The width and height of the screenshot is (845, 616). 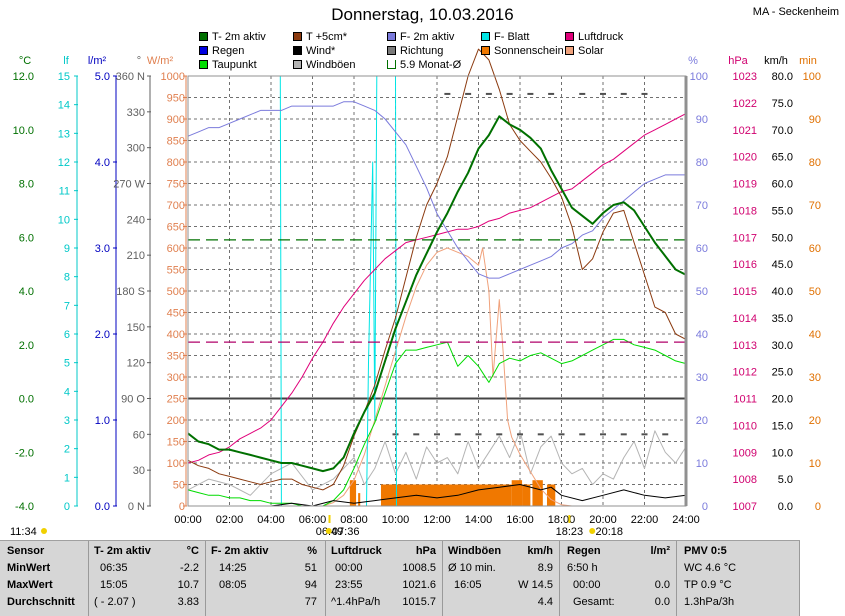 I want to click on axis-tick-label: 330, so click(x=136, y=113).